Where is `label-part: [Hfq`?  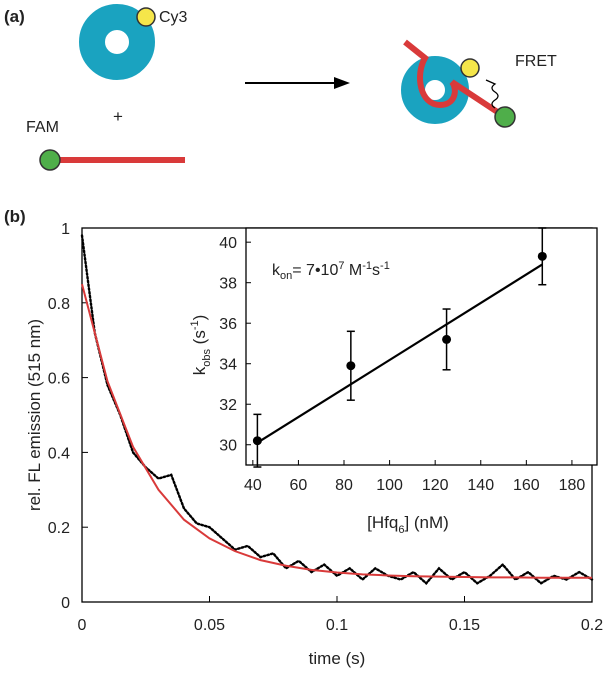 label-part: [Hfq is located at coordinates (382, 522).